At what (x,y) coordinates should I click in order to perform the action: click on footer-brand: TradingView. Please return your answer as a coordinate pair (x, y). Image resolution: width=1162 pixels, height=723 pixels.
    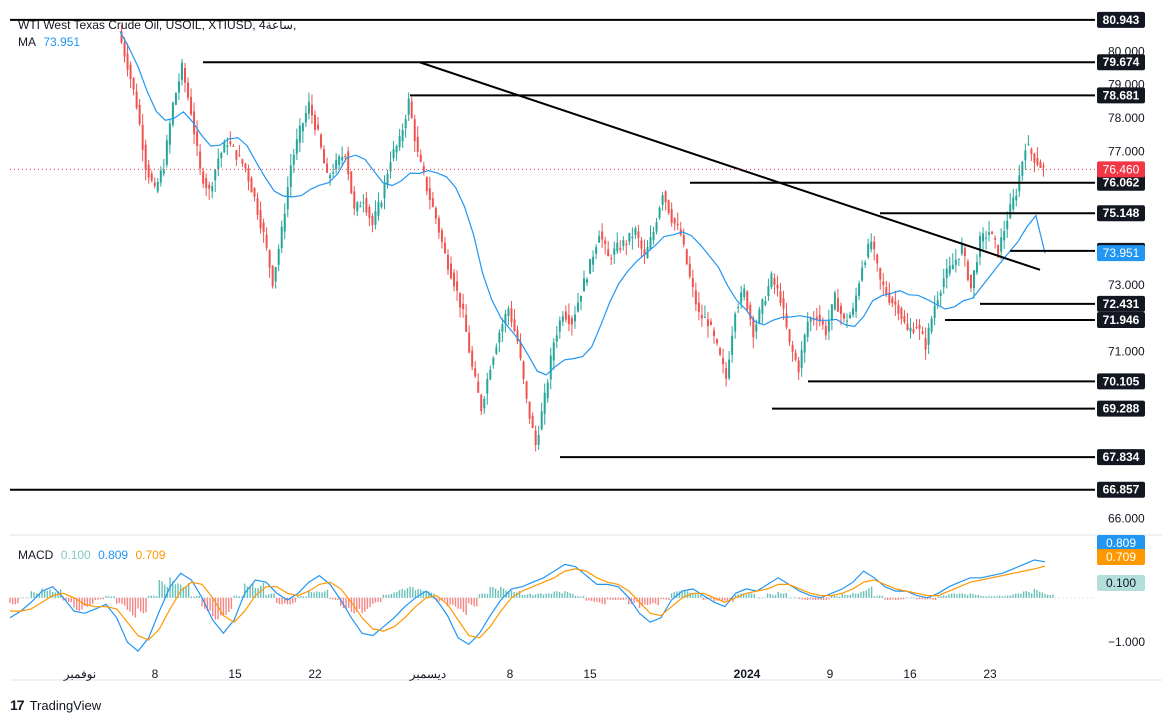
    Looking at the image, I should click on (65, 705).